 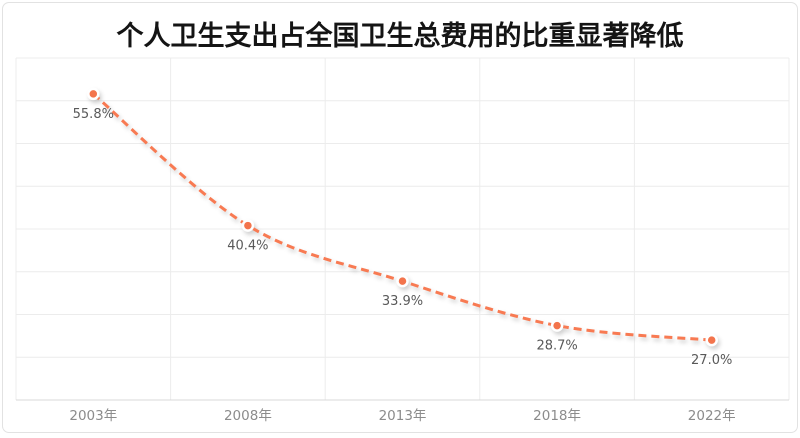 I want to click on data-point-label: 33.9%, so click(x=402, y=301).